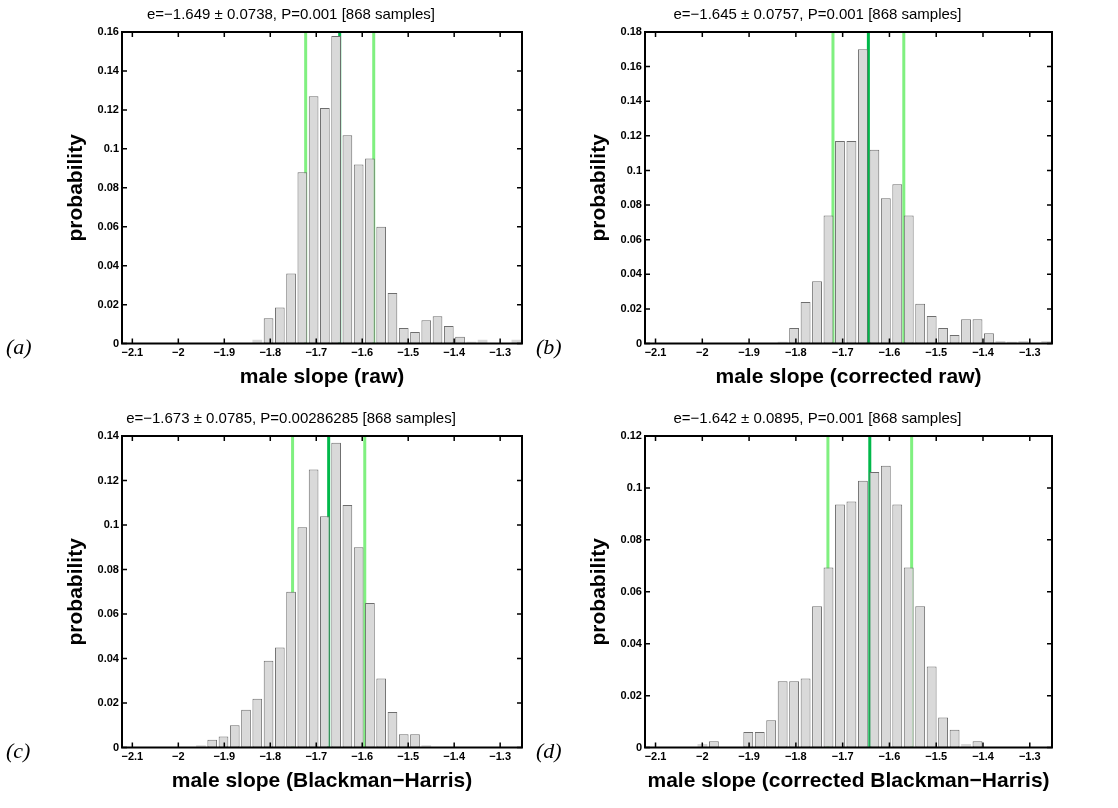  I want to click on text: (c), so click(18, 751).